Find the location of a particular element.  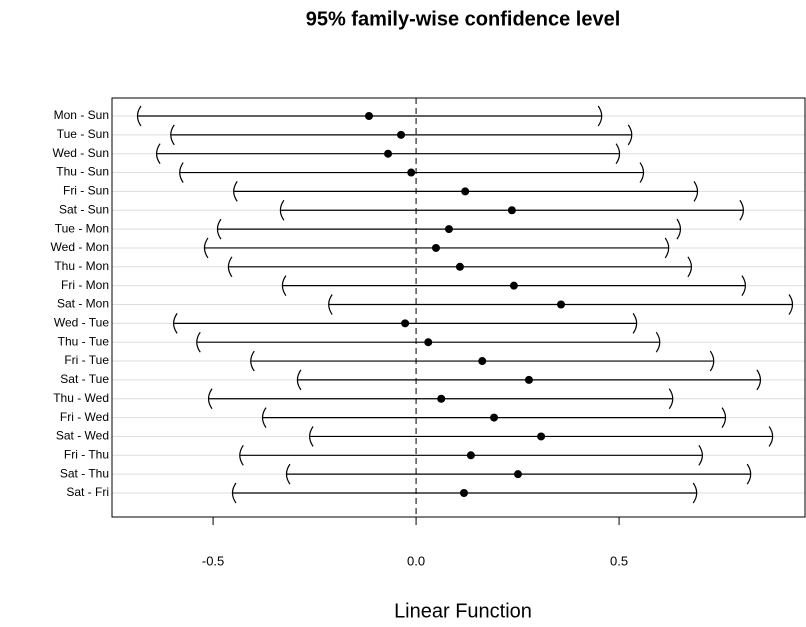

y-tick-label: Fri - Wed is located at coordinates (84, 417).